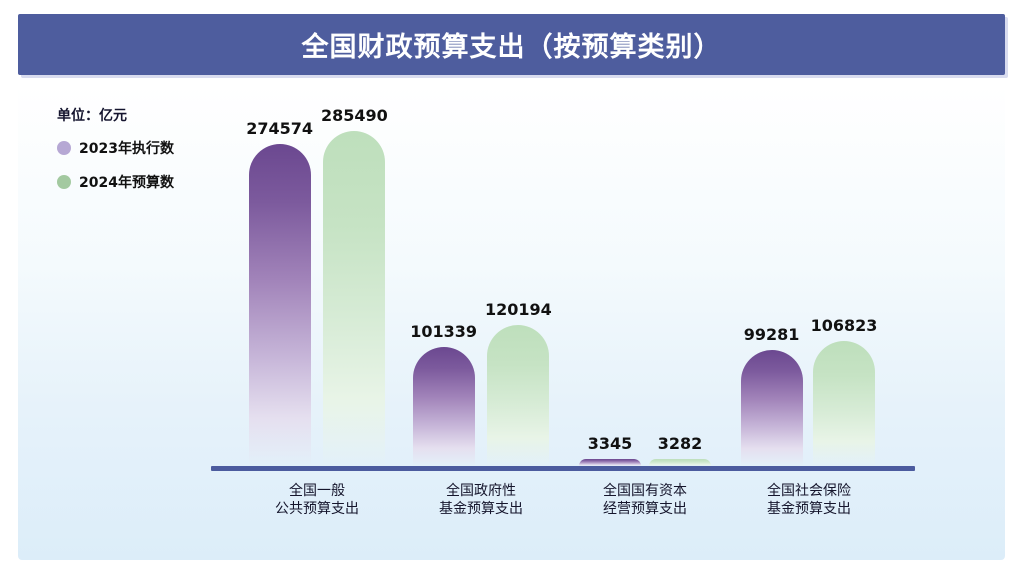  Describe the element at coordinates (563, 468) in the screenshot. I see `x-axis-line` at that location.